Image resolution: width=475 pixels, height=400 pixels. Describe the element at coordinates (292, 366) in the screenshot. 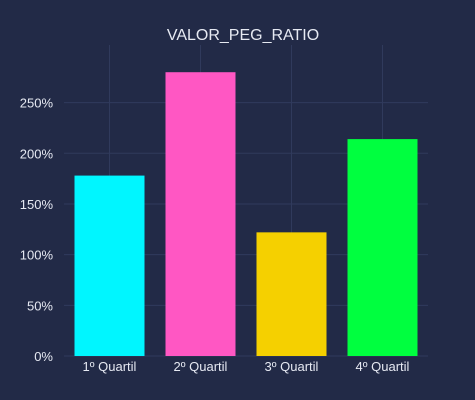

I see `x-tick-label: 3º Quartil` at that location.